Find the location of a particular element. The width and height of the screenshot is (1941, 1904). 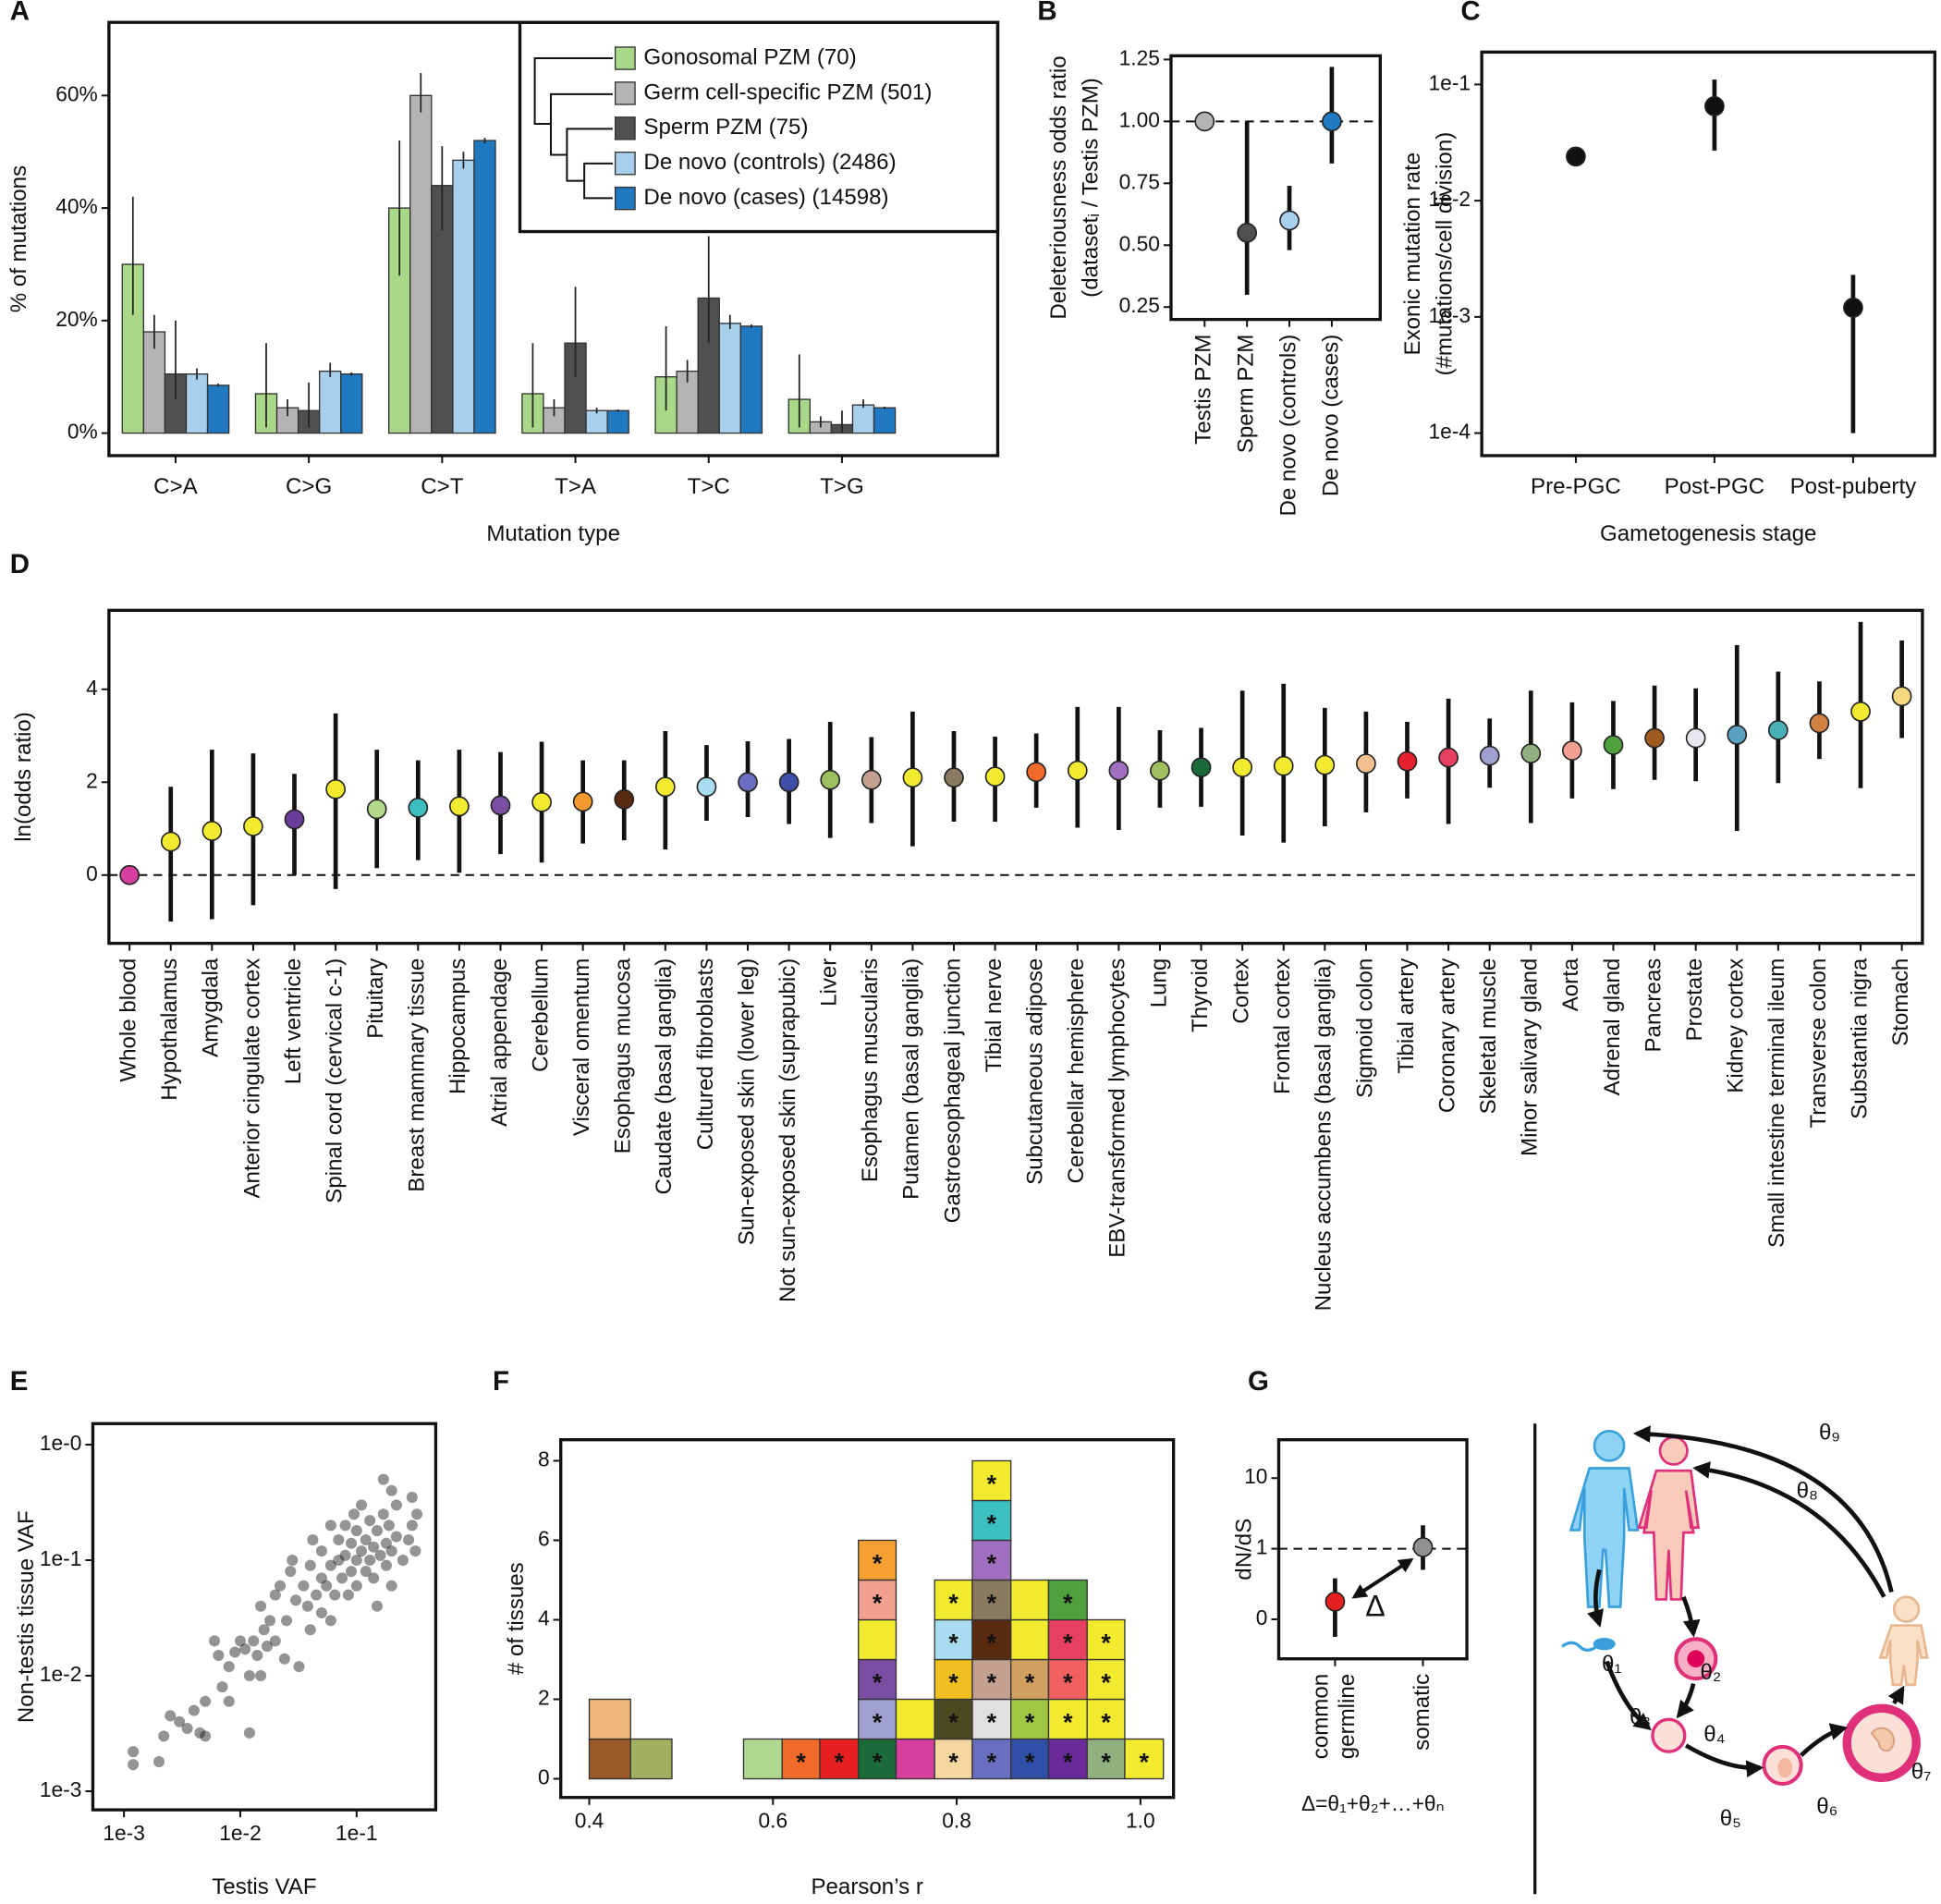

x-tick-label: Esophagus mucosa is located at coordinates (623, 1055).